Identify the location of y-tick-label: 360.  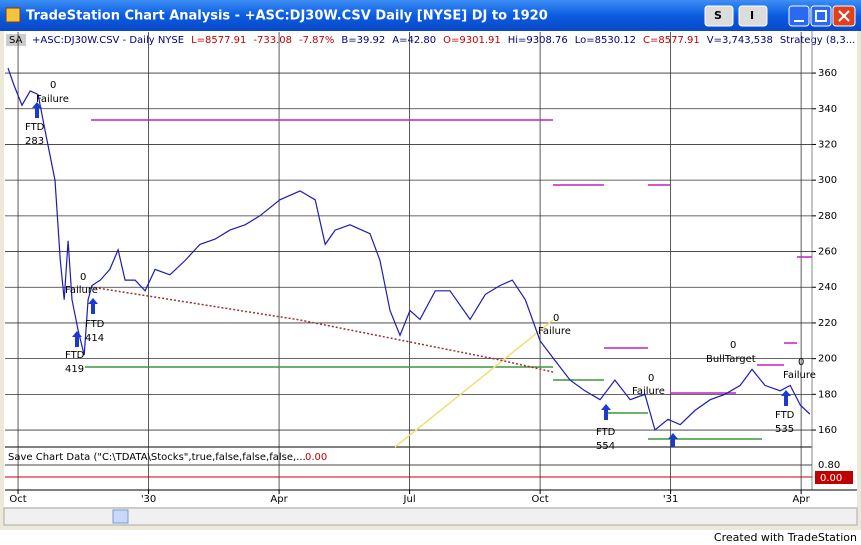
(827, 73).